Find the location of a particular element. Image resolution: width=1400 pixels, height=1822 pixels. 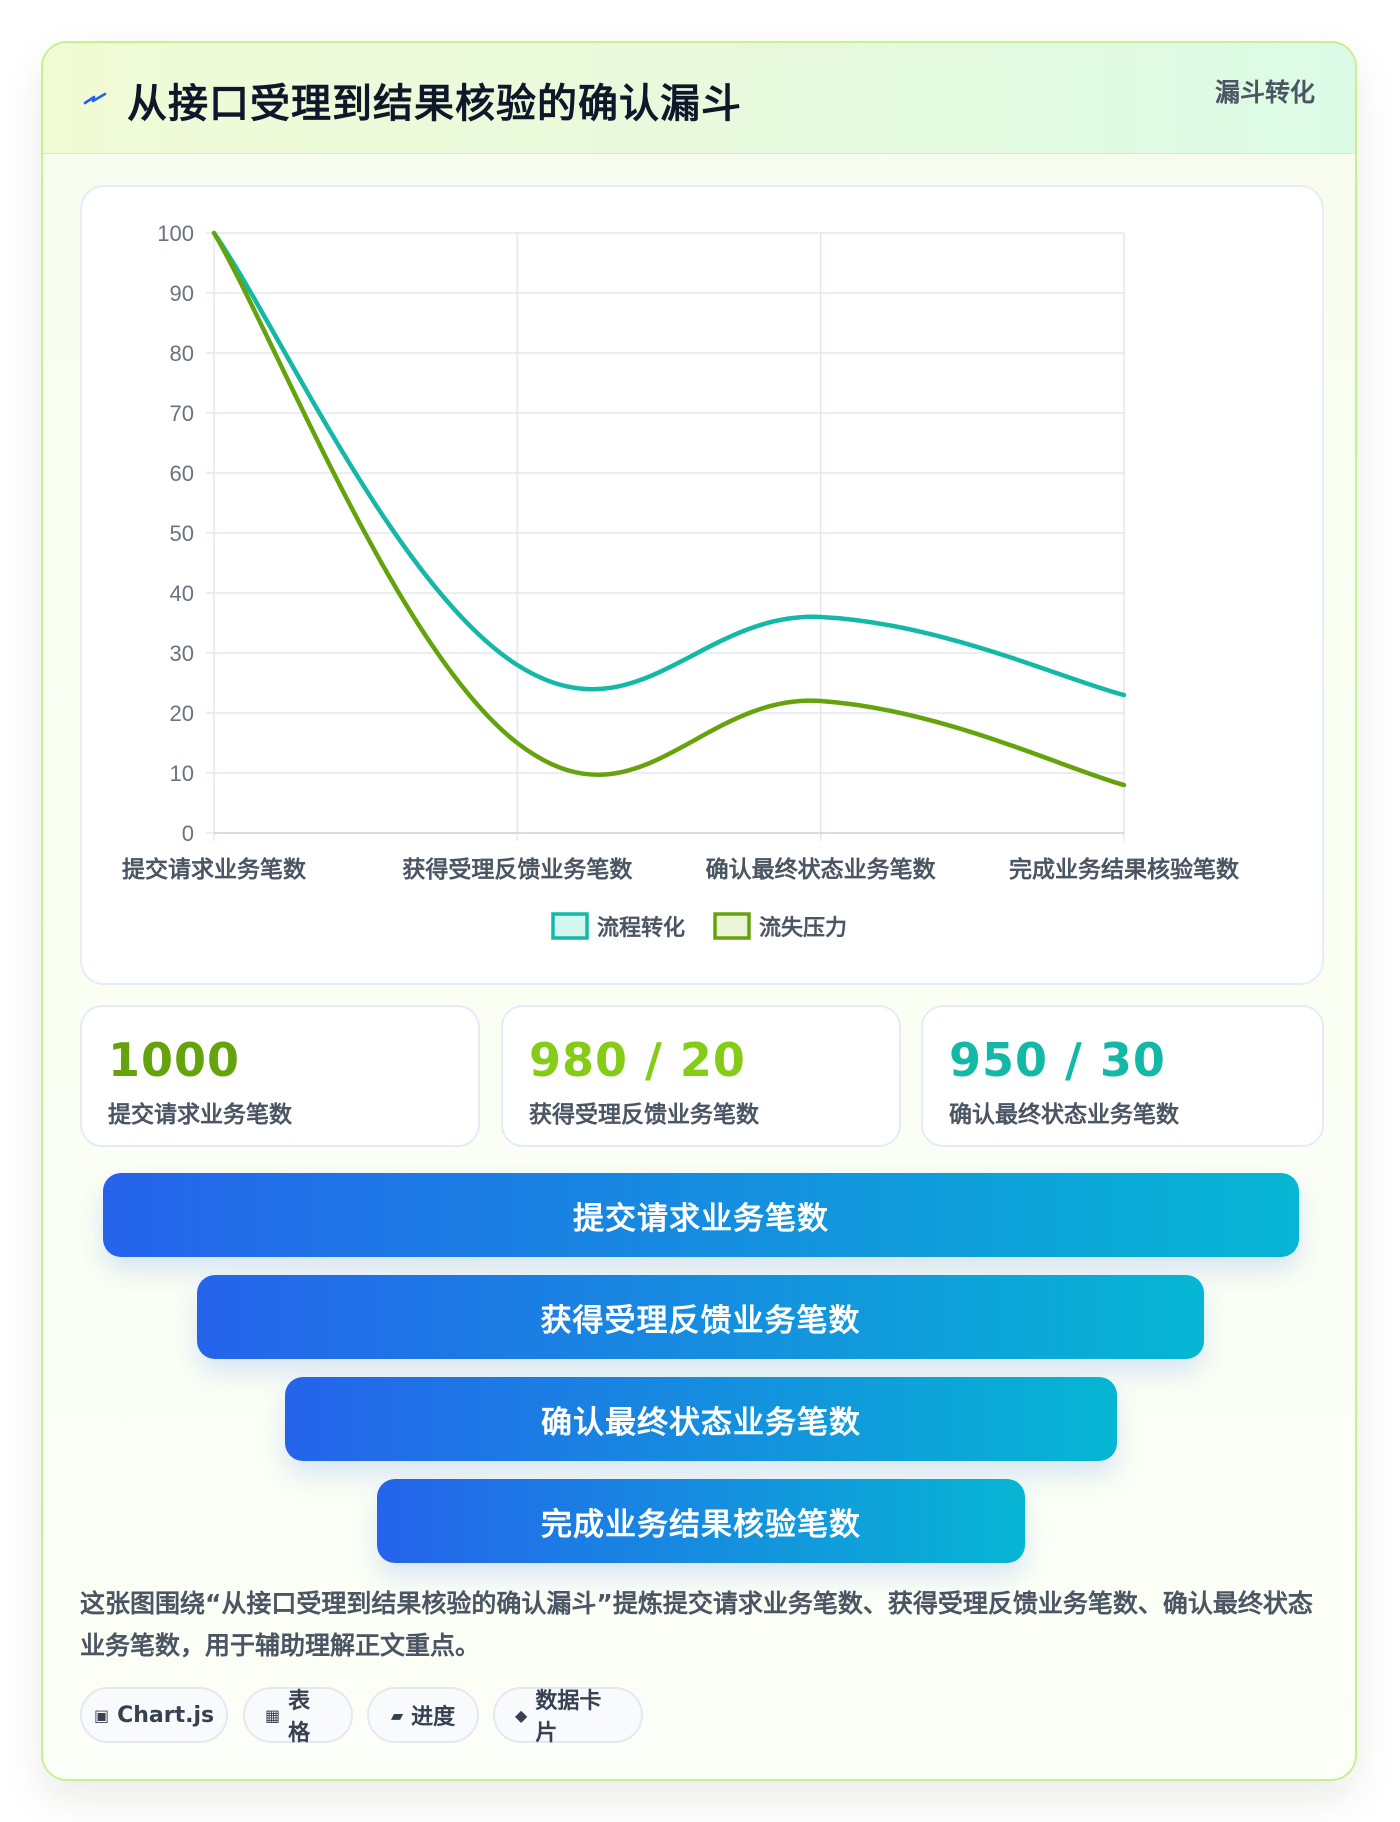

x-tick-label: 获得受理反馈业务笔数 is located at coordinates (517, 869).